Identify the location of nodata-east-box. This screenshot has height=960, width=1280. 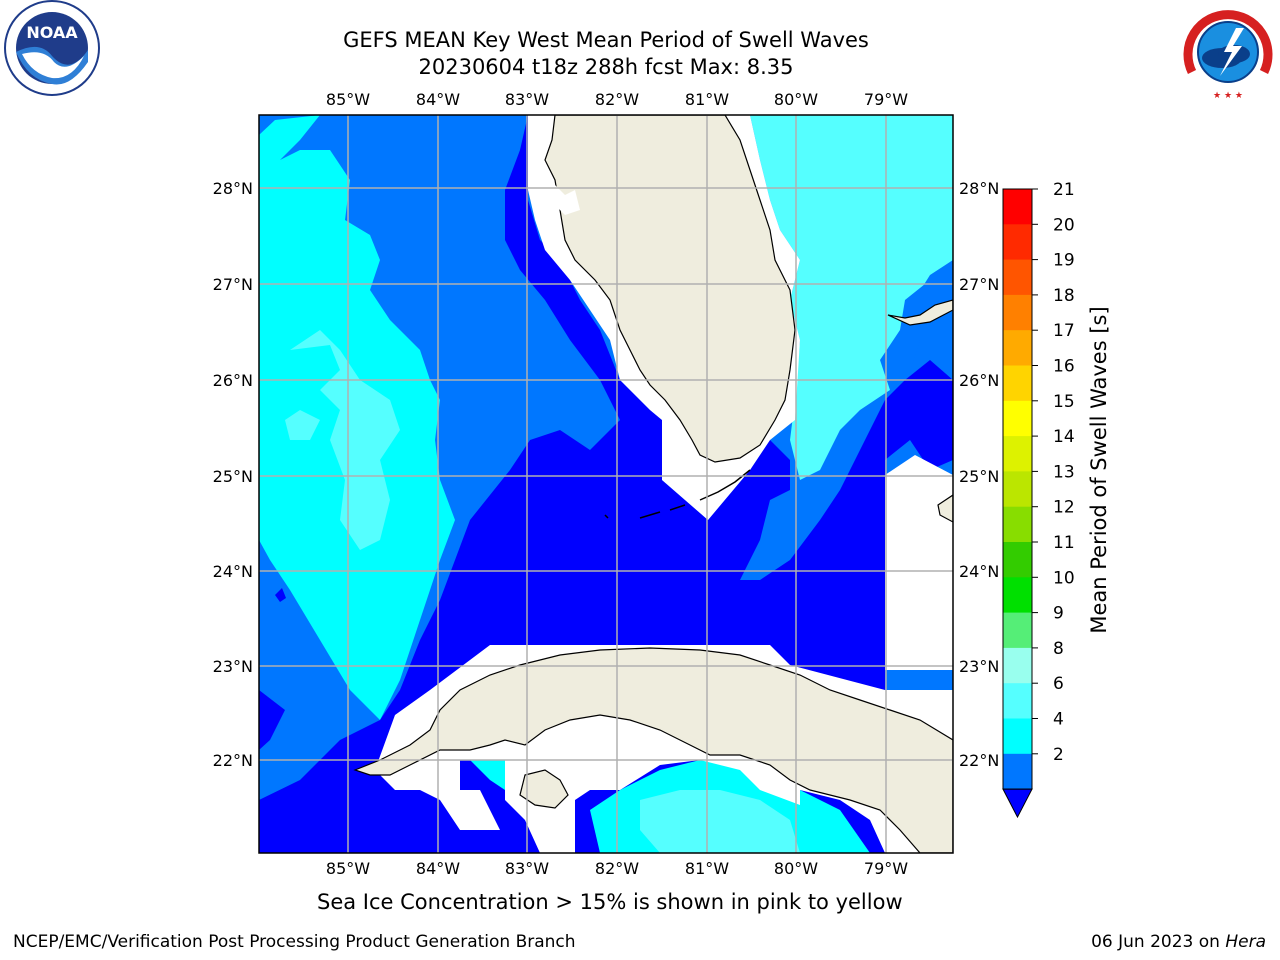
(919, 562).